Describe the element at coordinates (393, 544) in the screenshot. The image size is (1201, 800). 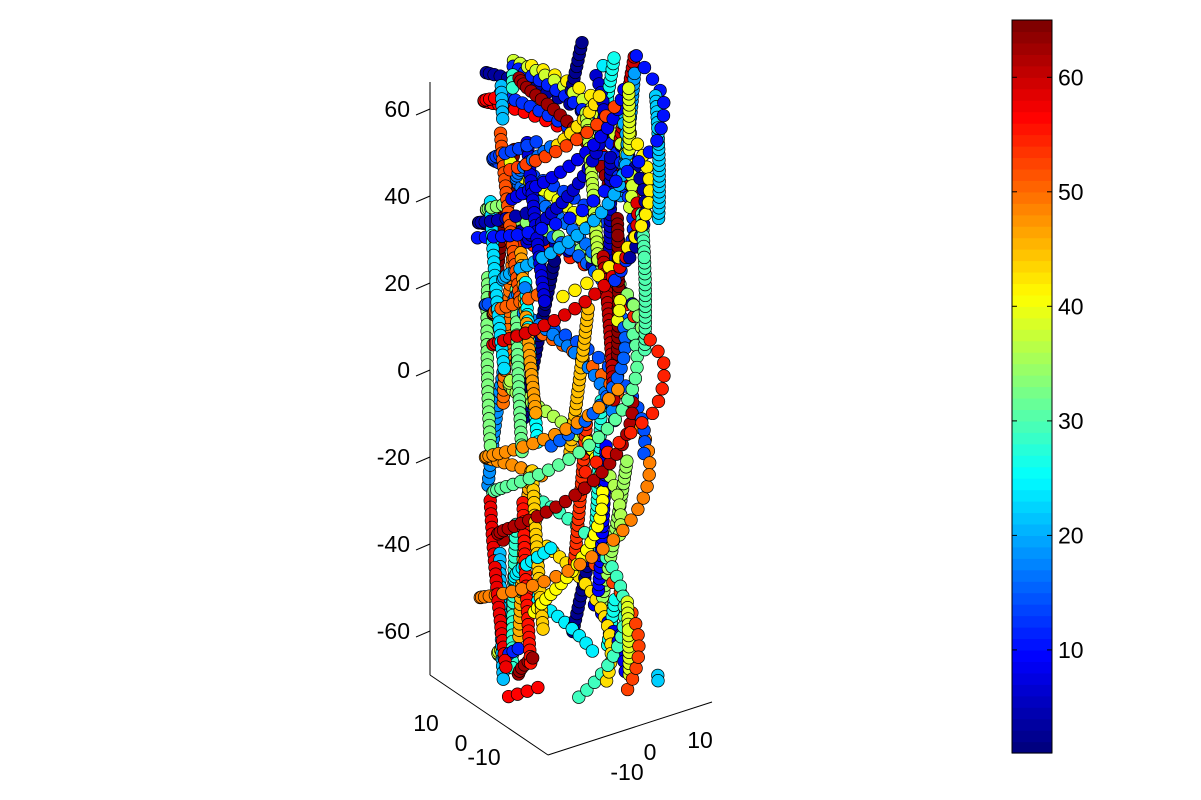
I see `z-tick-label: -40` at that location.